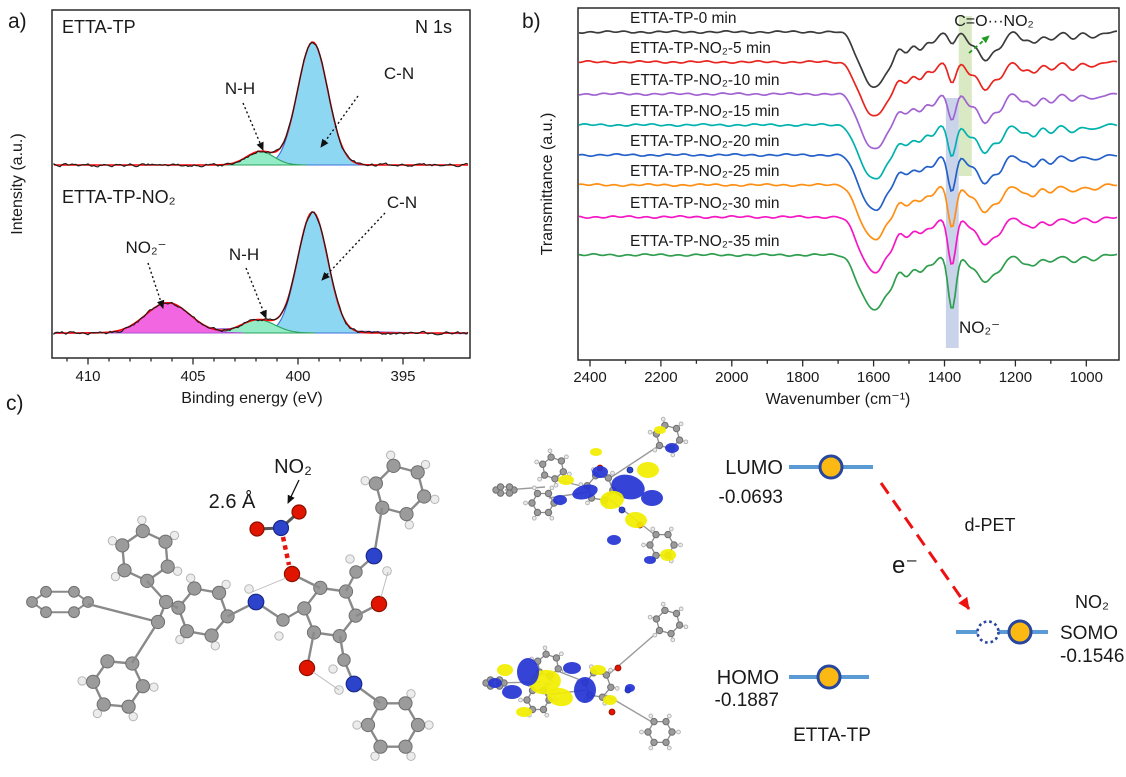 This screenshot has height=777, width=1126. Describe the element at coordinates (87, 376) in the screenshot. I see `x-tick-label: 410` at that location.